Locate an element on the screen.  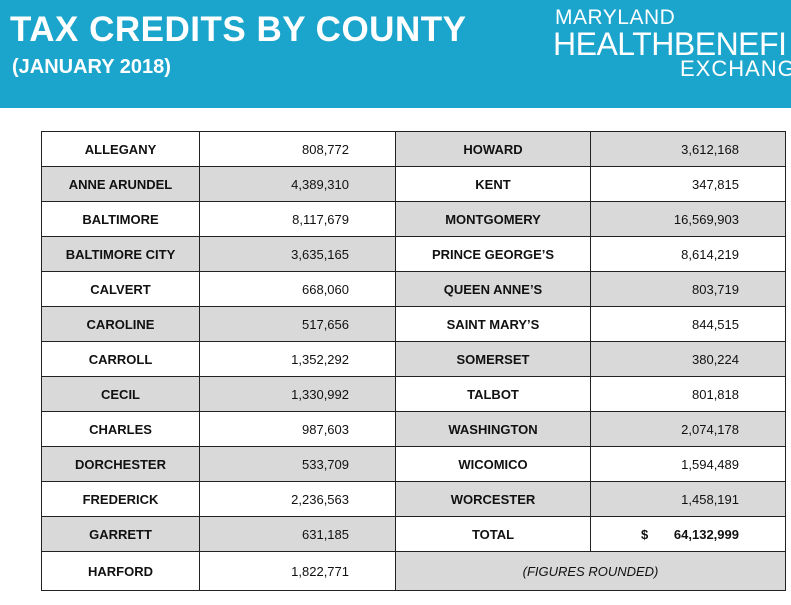
credit-value: 3,612,168 is located at coordinates (688, 149).